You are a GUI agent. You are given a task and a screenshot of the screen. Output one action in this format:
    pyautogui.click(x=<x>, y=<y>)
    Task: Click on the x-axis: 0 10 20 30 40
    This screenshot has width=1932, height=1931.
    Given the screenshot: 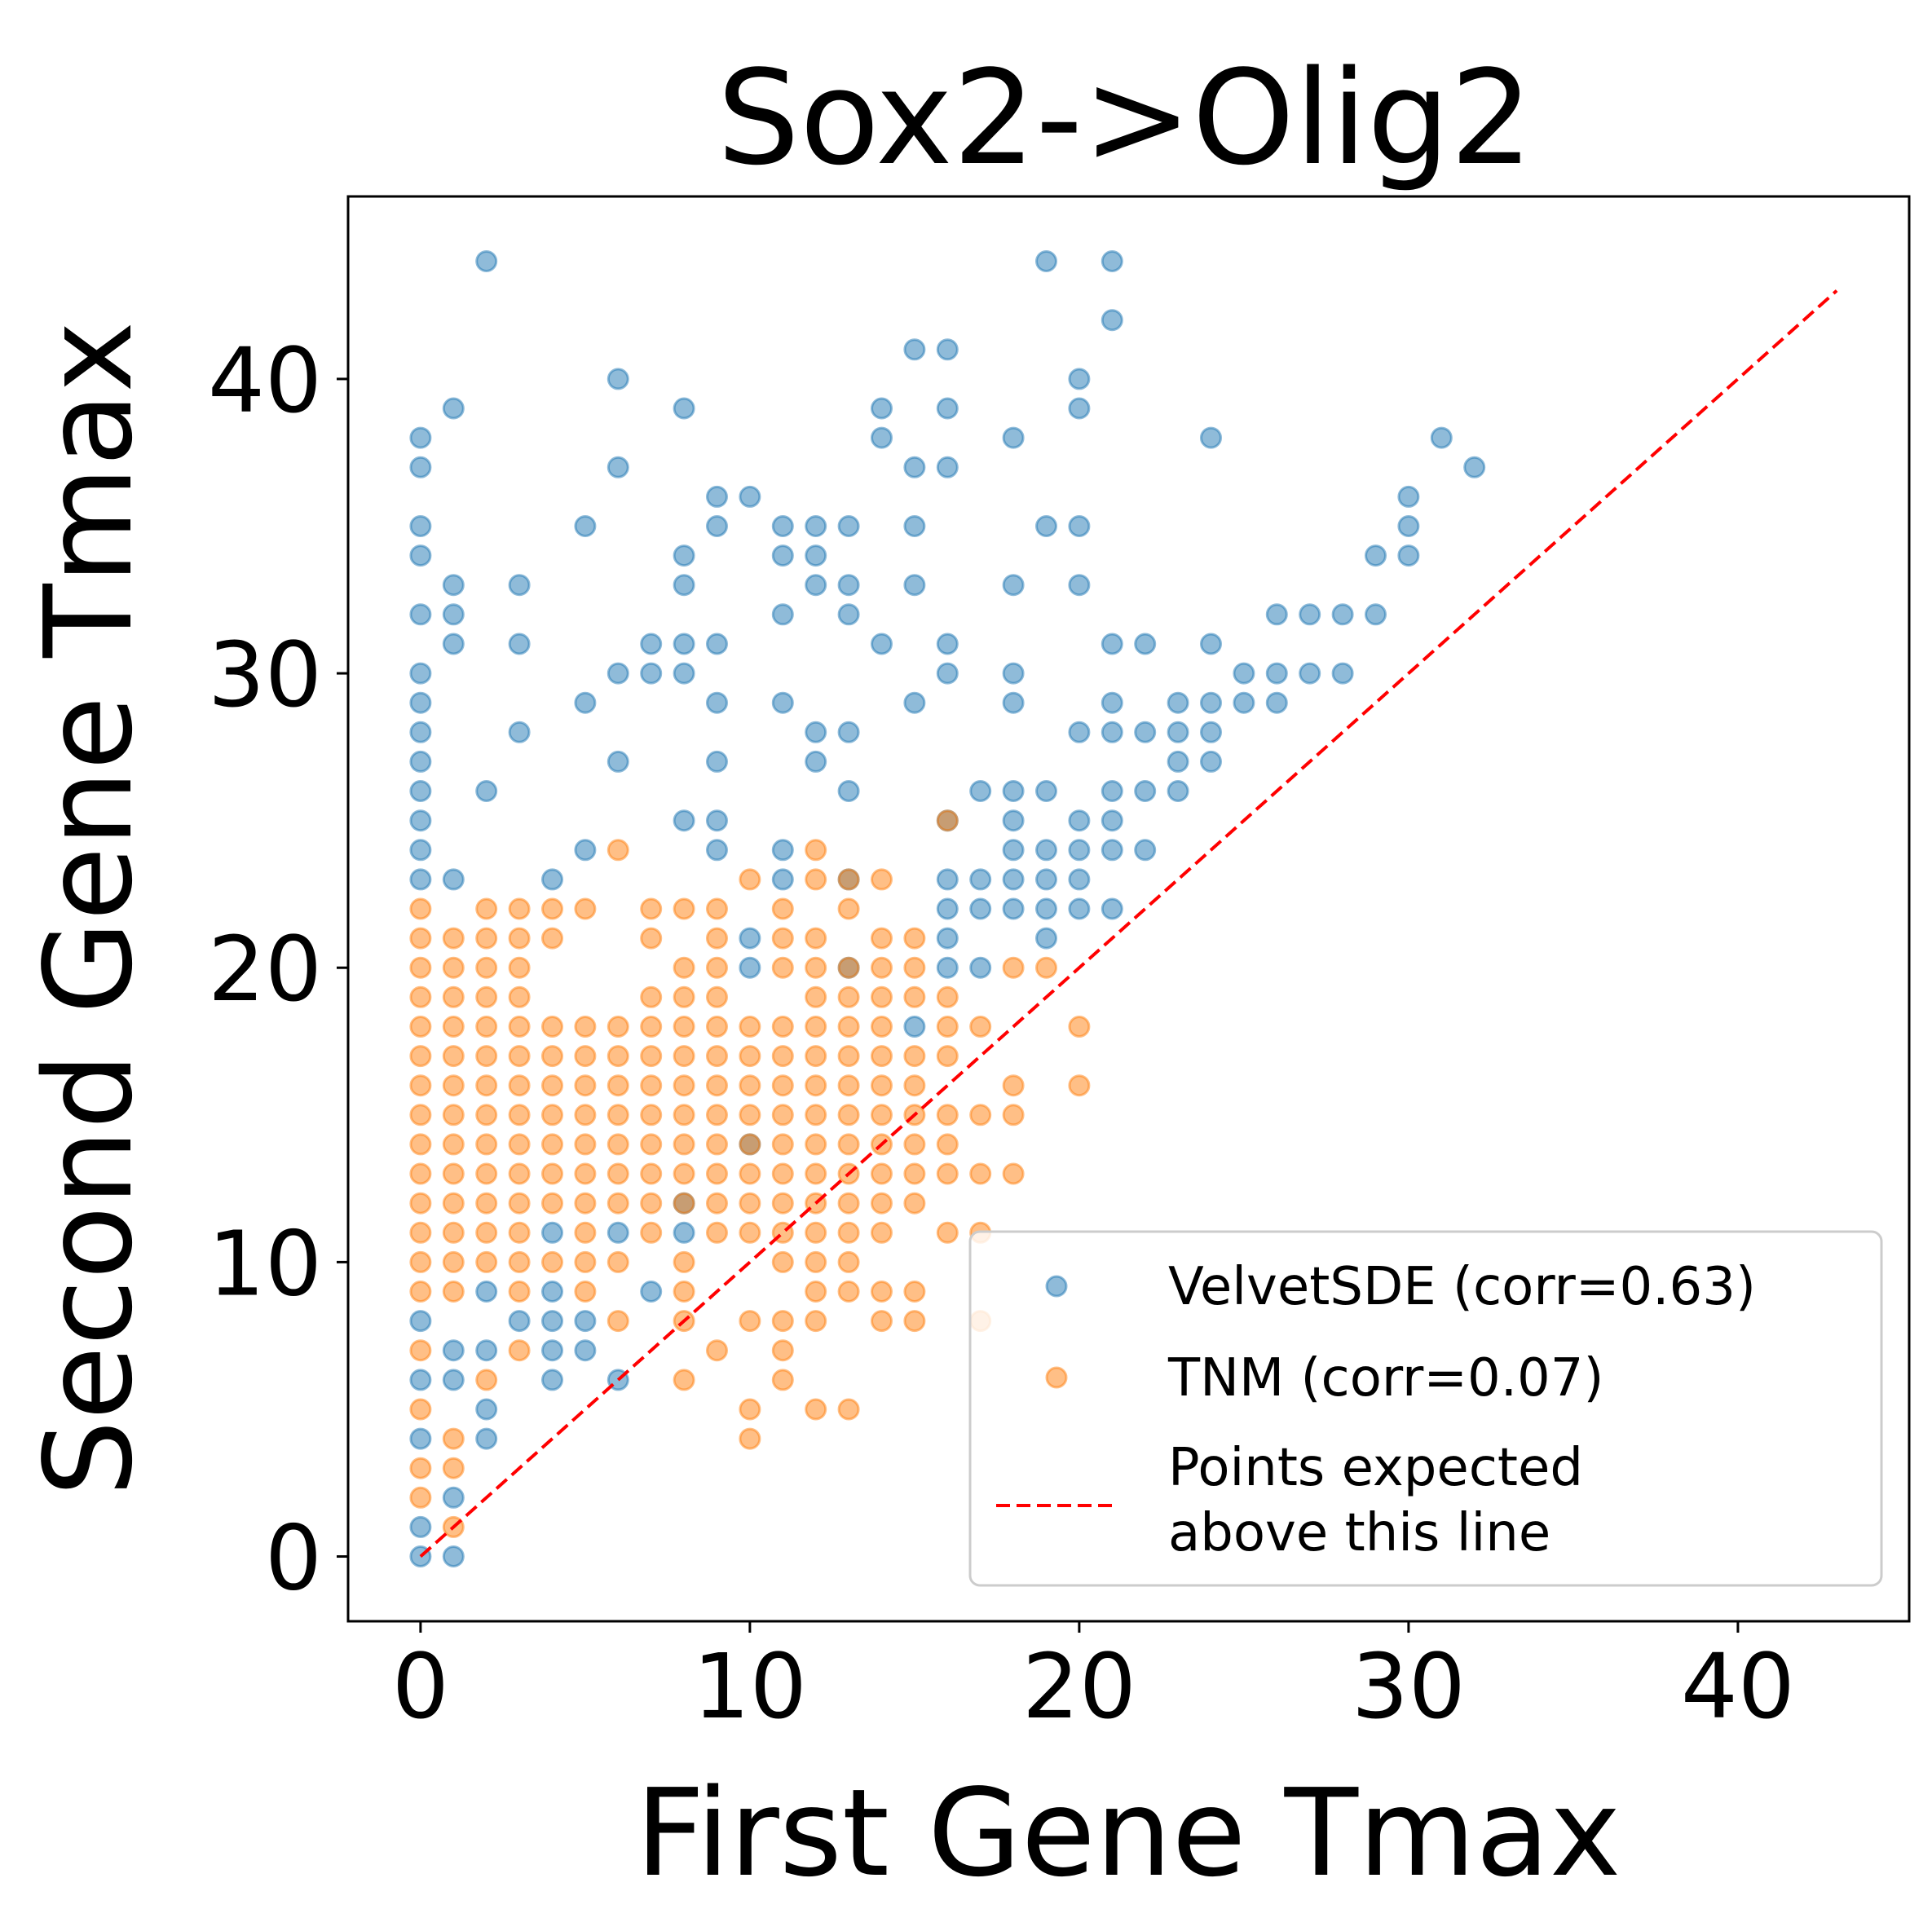 What is the action you would take?
    pyautogui.click(x=1093, y=1680)
    